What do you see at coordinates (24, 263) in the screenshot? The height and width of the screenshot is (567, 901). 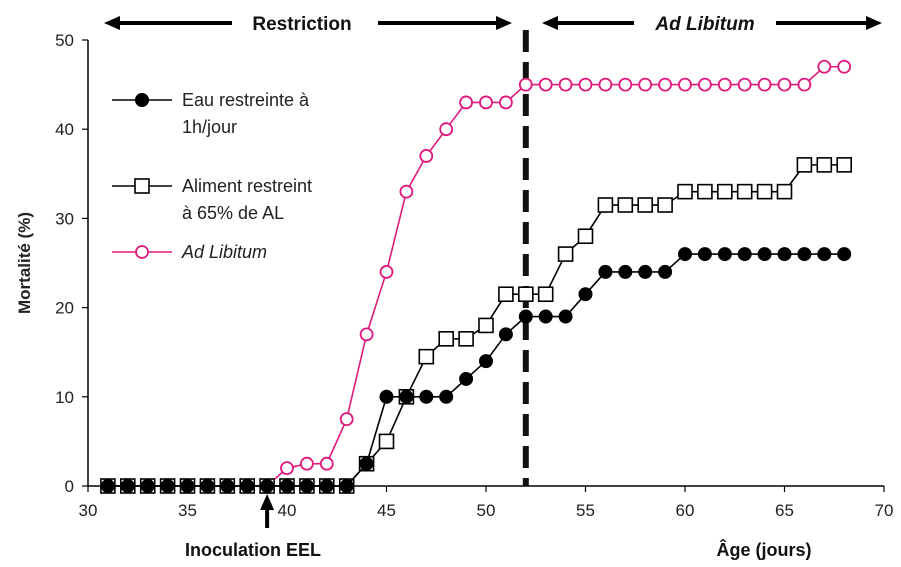 I see `y-axis-label: Mortalité (%)` at bounding box center [24, 263].